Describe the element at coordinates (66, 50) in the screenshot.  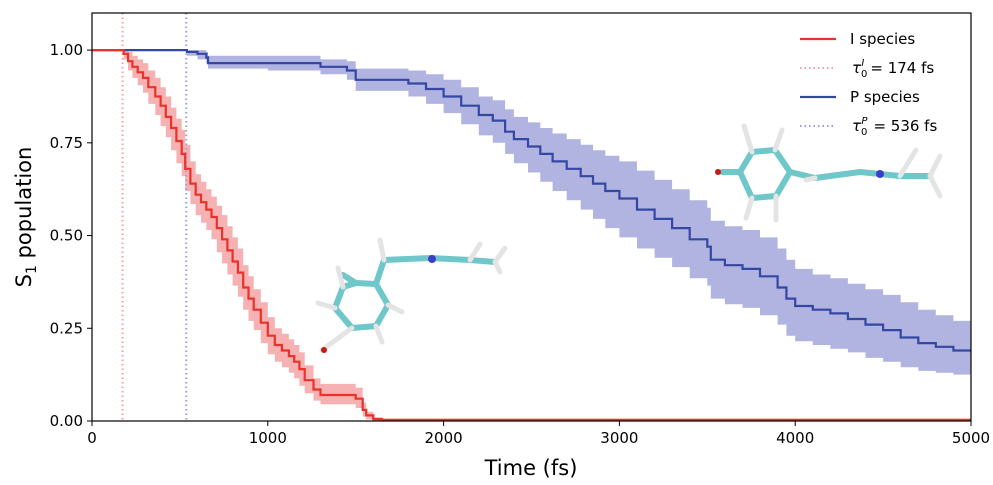
I see `y-tick-label: 1.00` at that location.